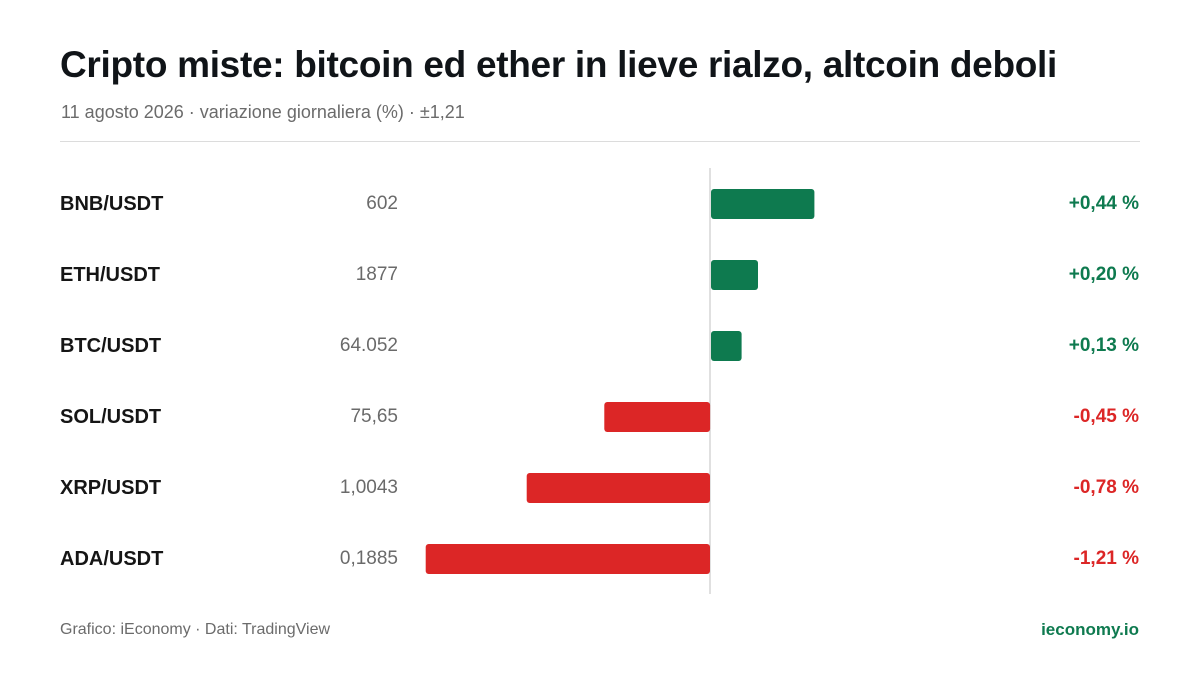  What do you see at coordinates (734, 275) in the screenshot?
I see `bar-eth-usdt` at bounding box center [734, 275].